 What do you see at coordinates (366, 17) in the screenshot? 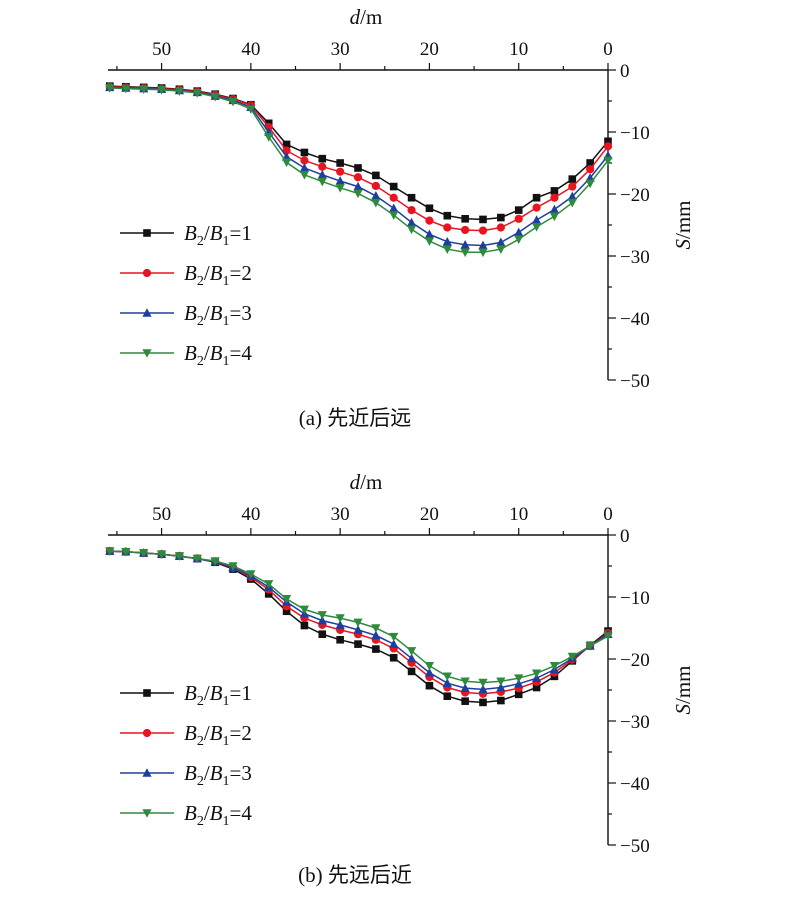
I see `x-axis-title: d/m` at bounding box center [366, 17].